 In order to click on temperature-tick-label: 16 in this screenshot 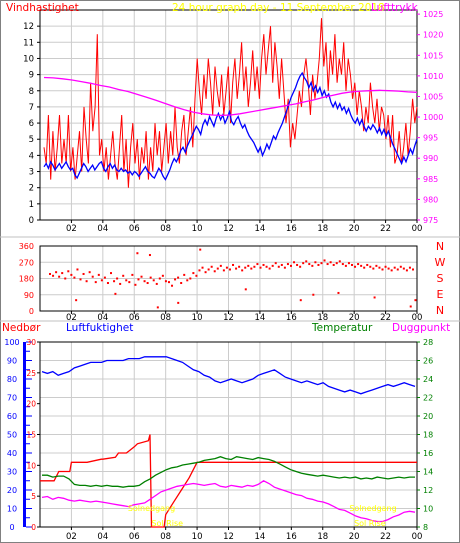, I will do `click(428, 453)`.